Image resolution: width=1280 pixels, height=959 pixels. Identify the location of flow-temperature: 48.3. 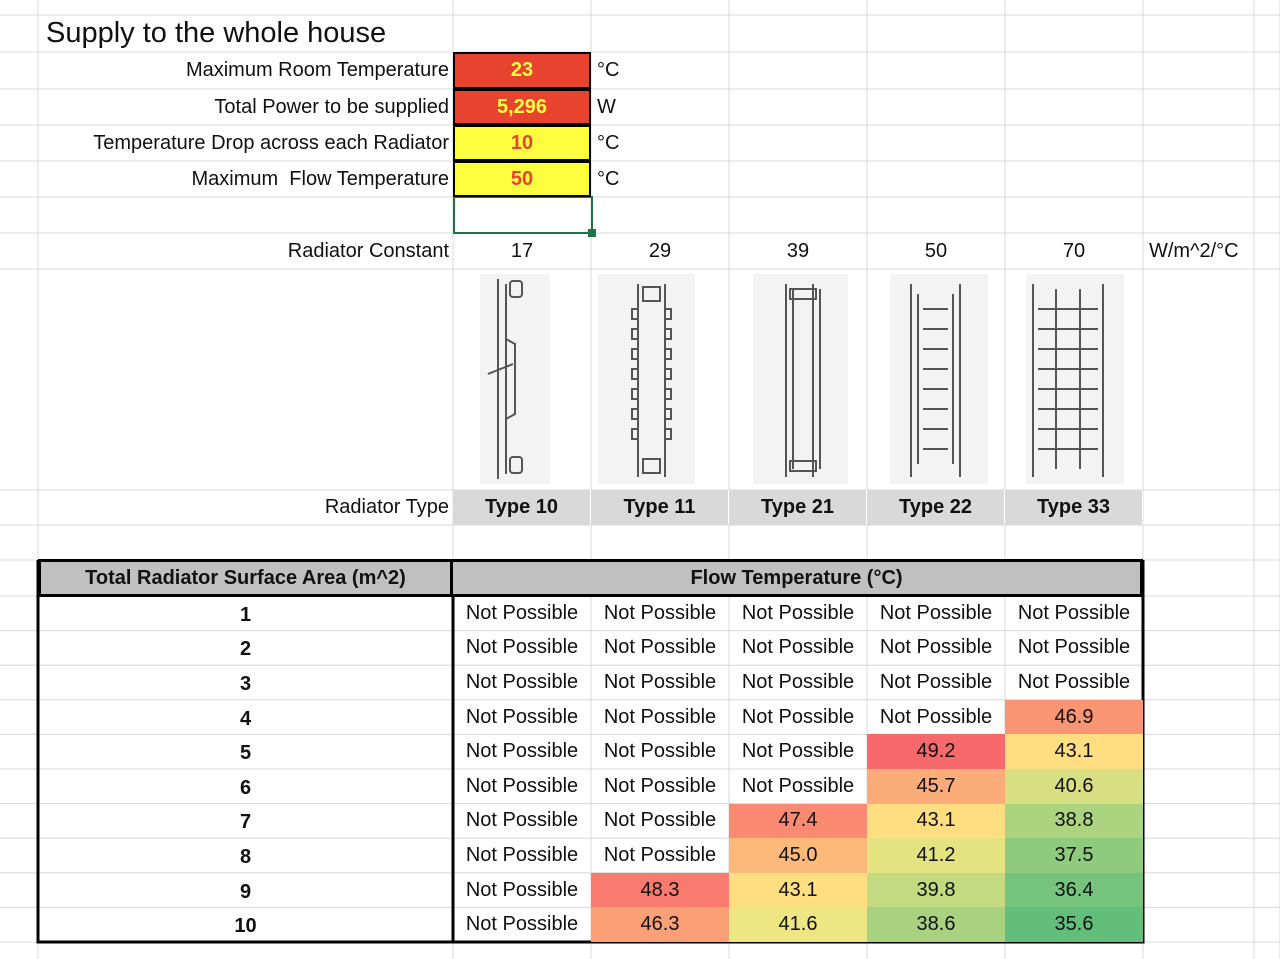
(660, 890).